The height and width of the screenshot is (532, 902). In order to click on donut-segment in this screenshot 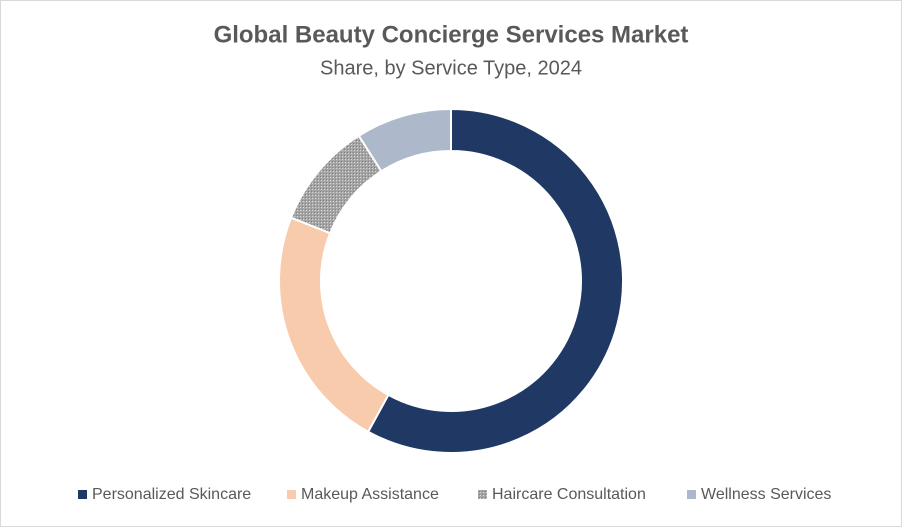, I will do `click(404, 140)`.